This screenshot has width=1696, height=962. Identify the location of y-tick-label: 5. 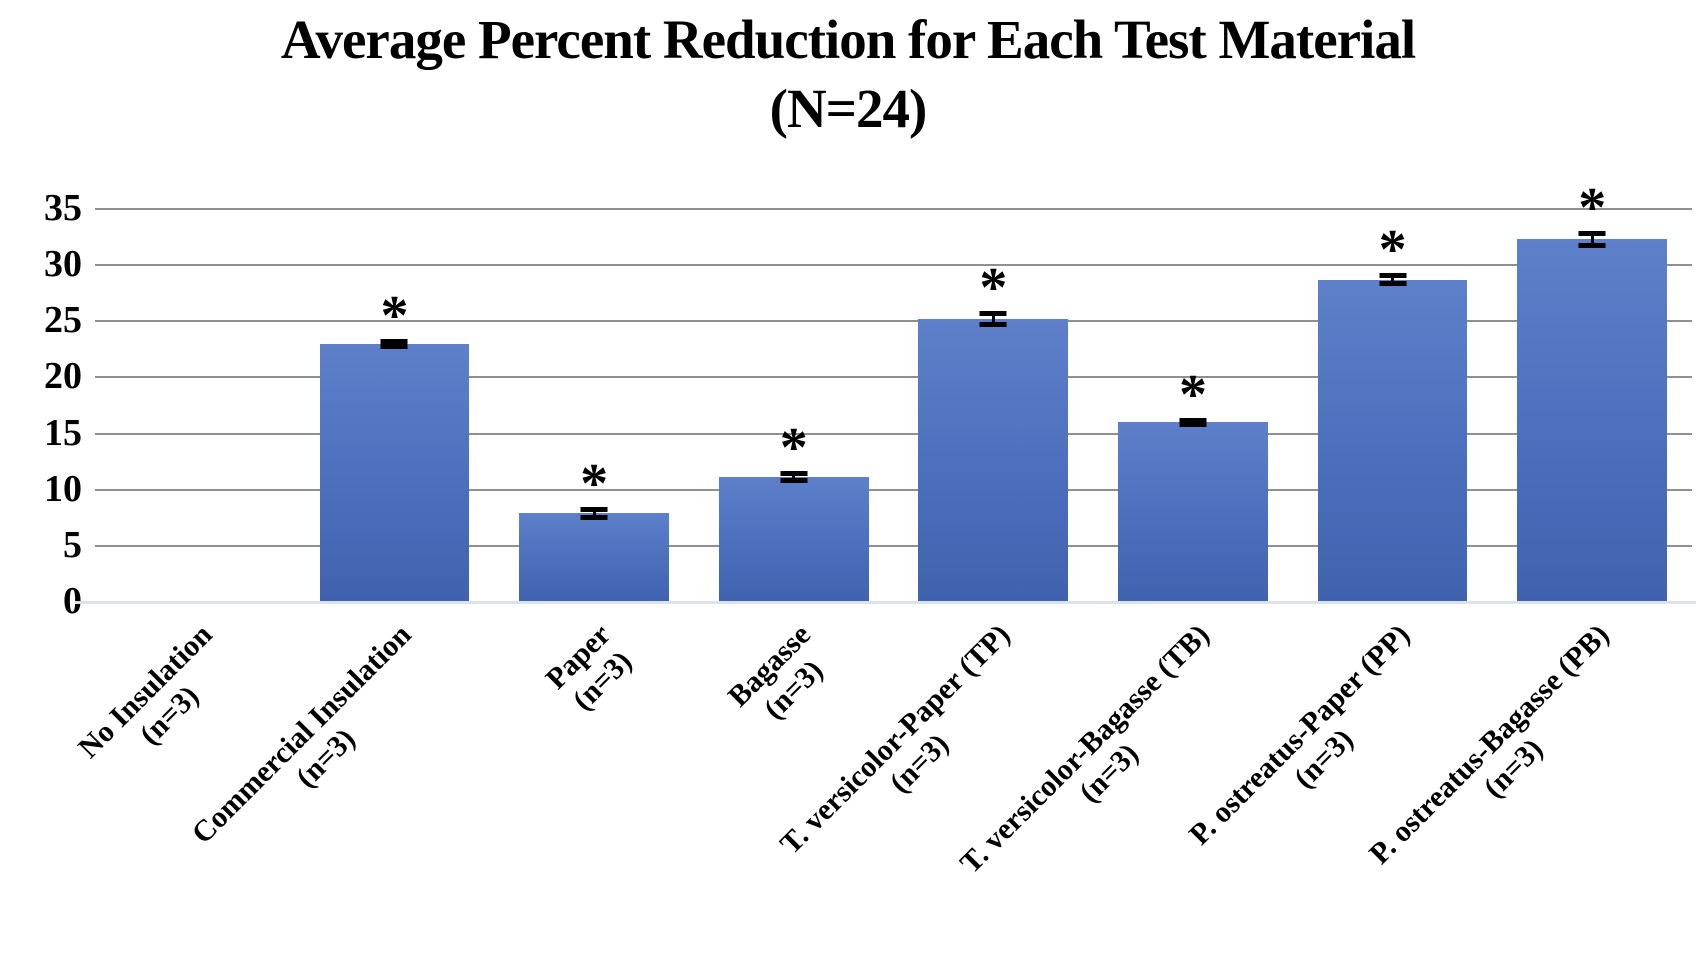
(72, 545).